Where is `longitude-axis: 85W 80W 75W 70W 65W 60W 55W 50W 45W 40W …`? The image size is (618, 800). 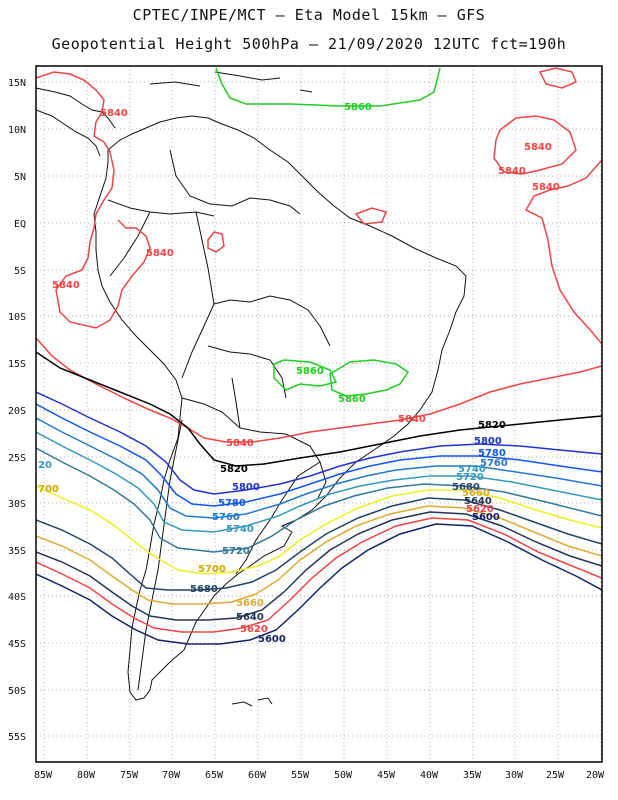 longitude-axis: 85W 80W 75W 70W 65W 60W 55W 50W 45W 40W … is located at coordinates (319, 775).